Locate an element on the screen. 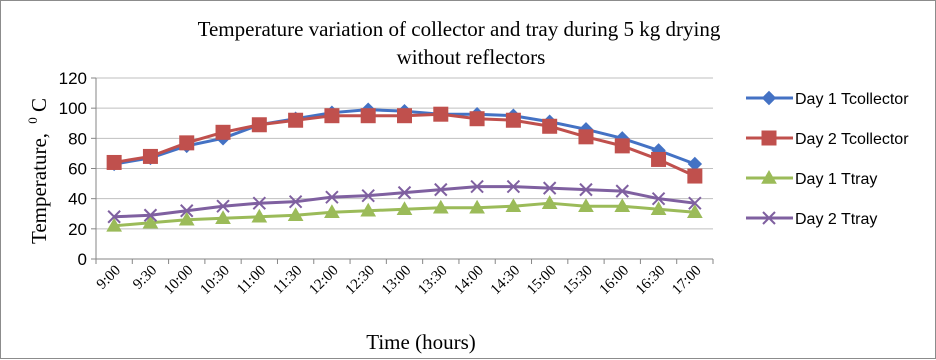 The image size is (936, 360). x-tick-label: 12:30 is located at coordinates (360, 280).